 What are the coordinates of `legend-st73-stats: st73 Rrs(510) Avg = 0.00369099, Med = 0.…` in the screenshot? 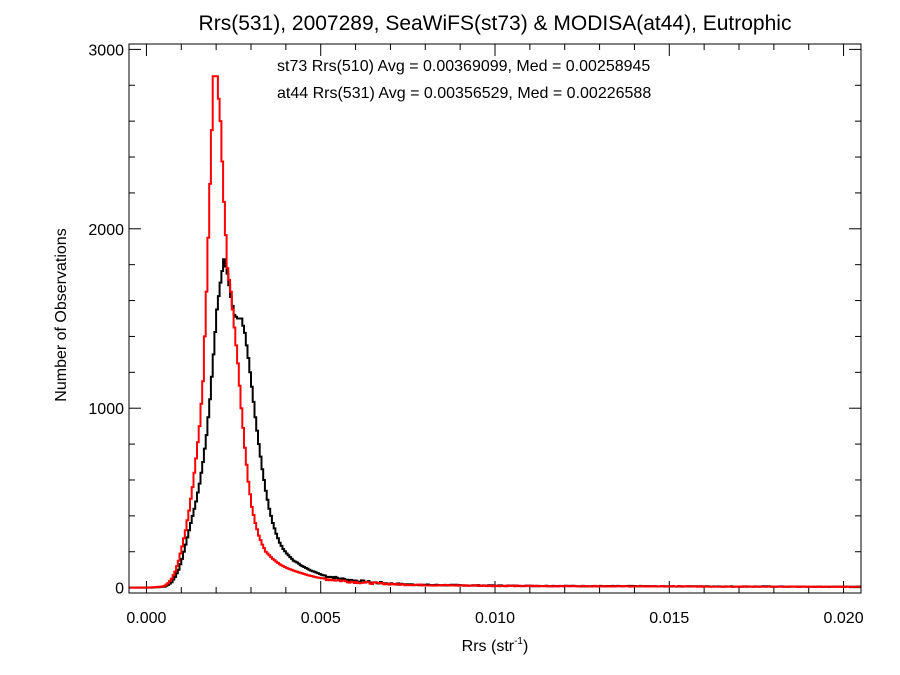 It's located at (463, 66).